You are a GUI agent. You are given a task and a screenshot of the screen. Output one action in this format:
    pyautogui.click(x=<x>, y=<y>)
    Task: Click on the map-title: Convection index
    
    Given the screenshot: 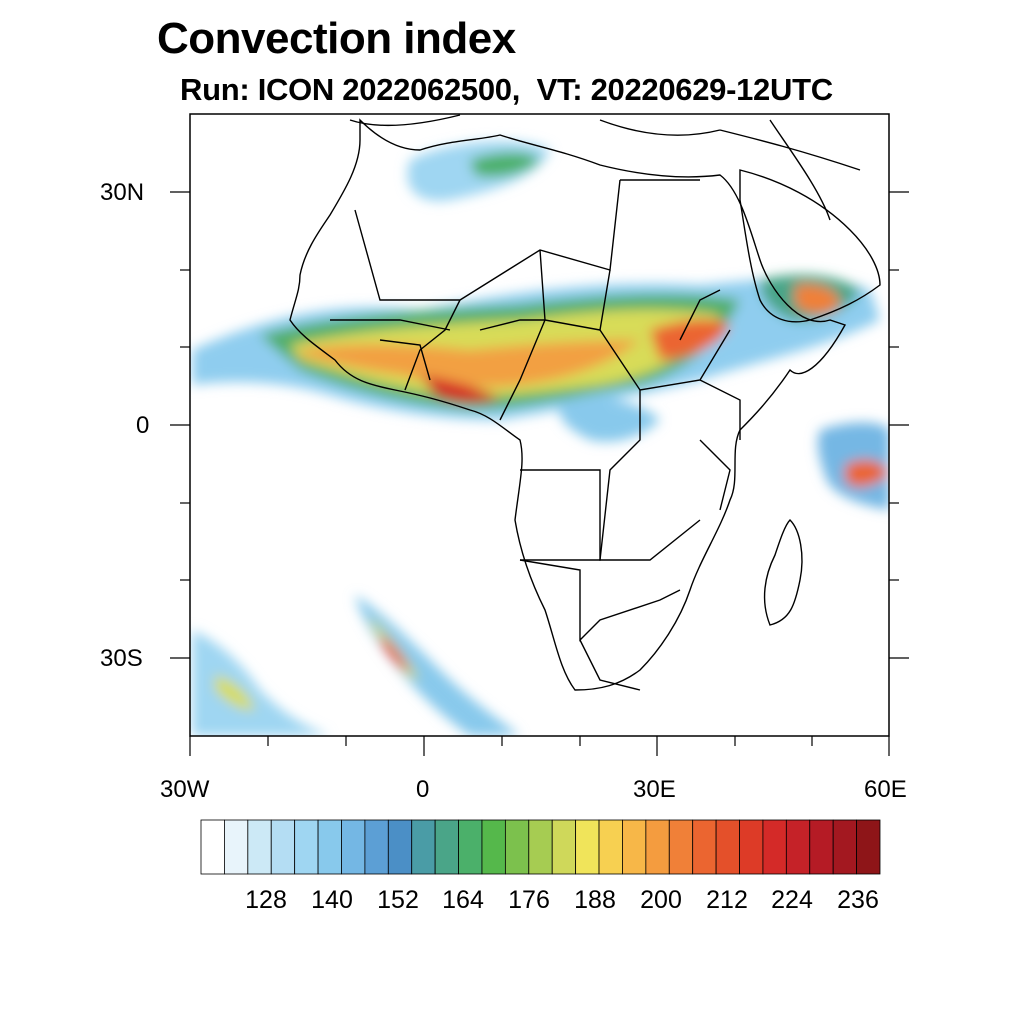 What is the action you would take?
    pyautogui.click(x=336, y=38)
    